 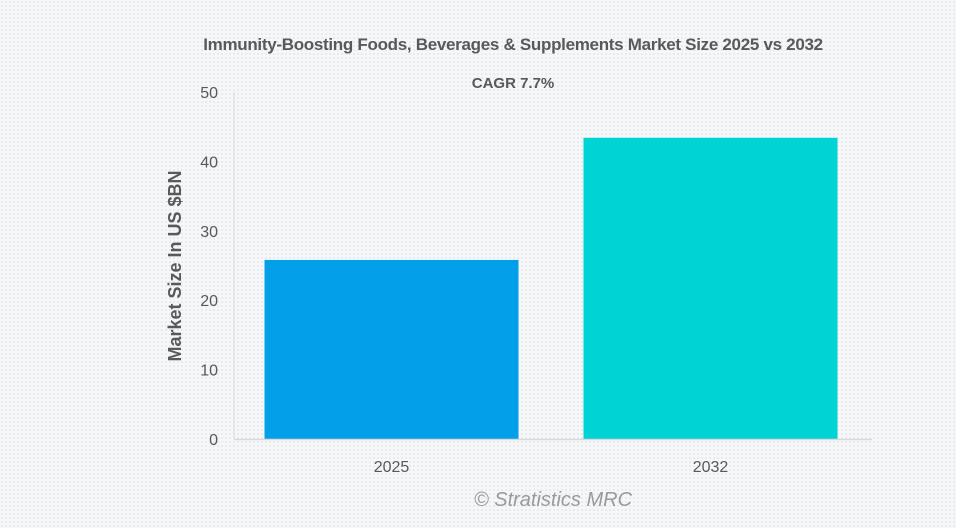 I want to click on y-tick-label: 10, so click(x=209, y=371).